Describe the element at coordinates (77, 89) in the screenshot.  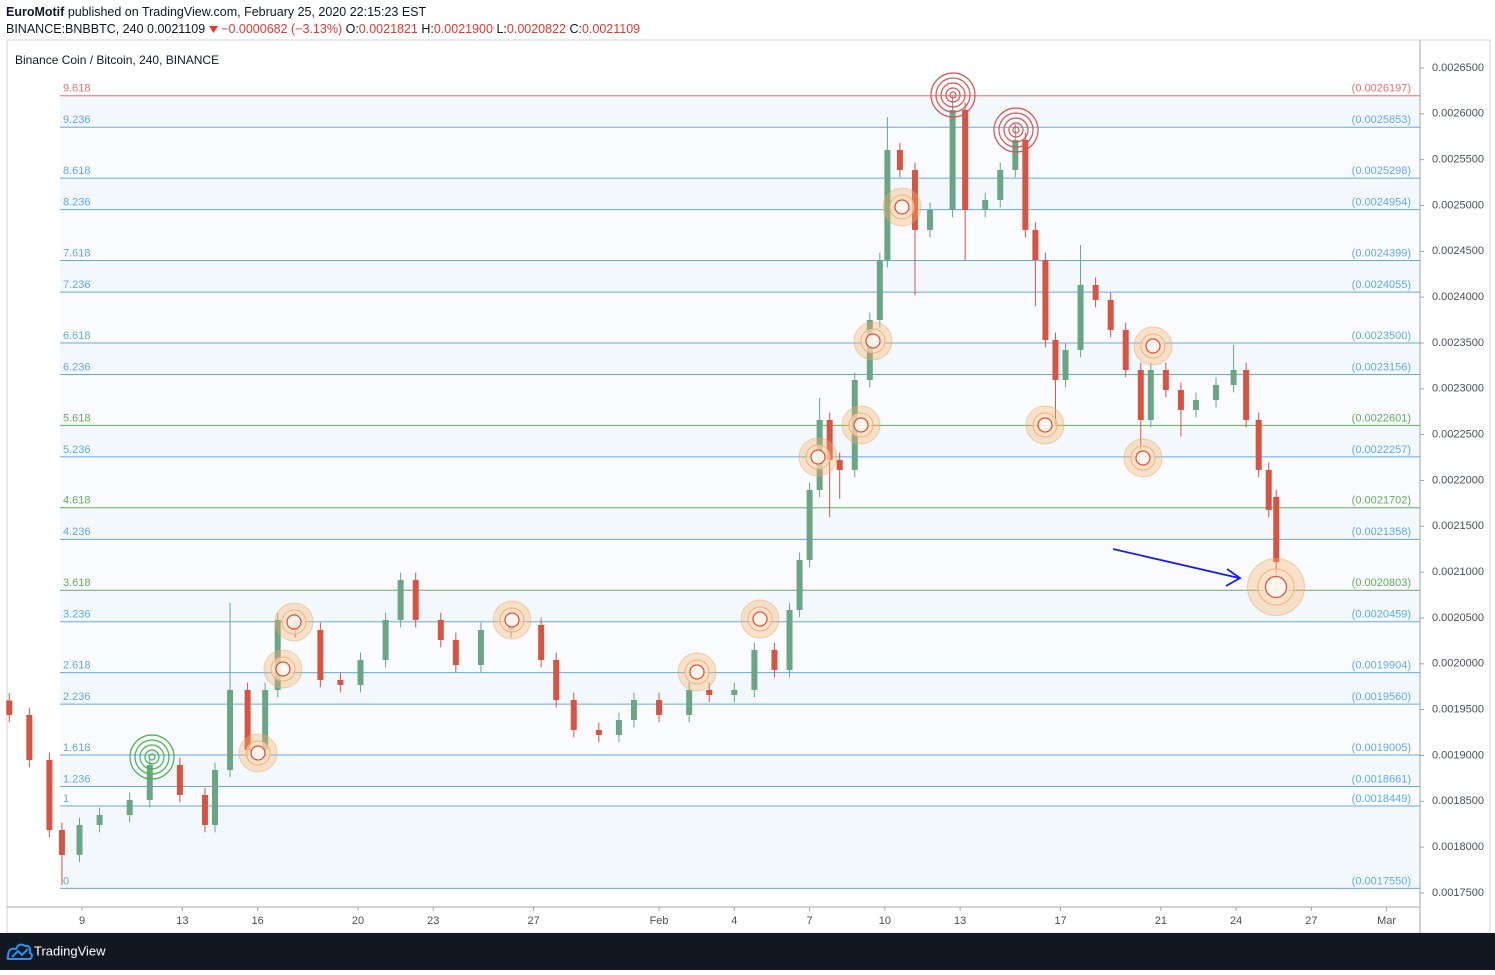
I see `fib-ratio: 9.618` at that location.